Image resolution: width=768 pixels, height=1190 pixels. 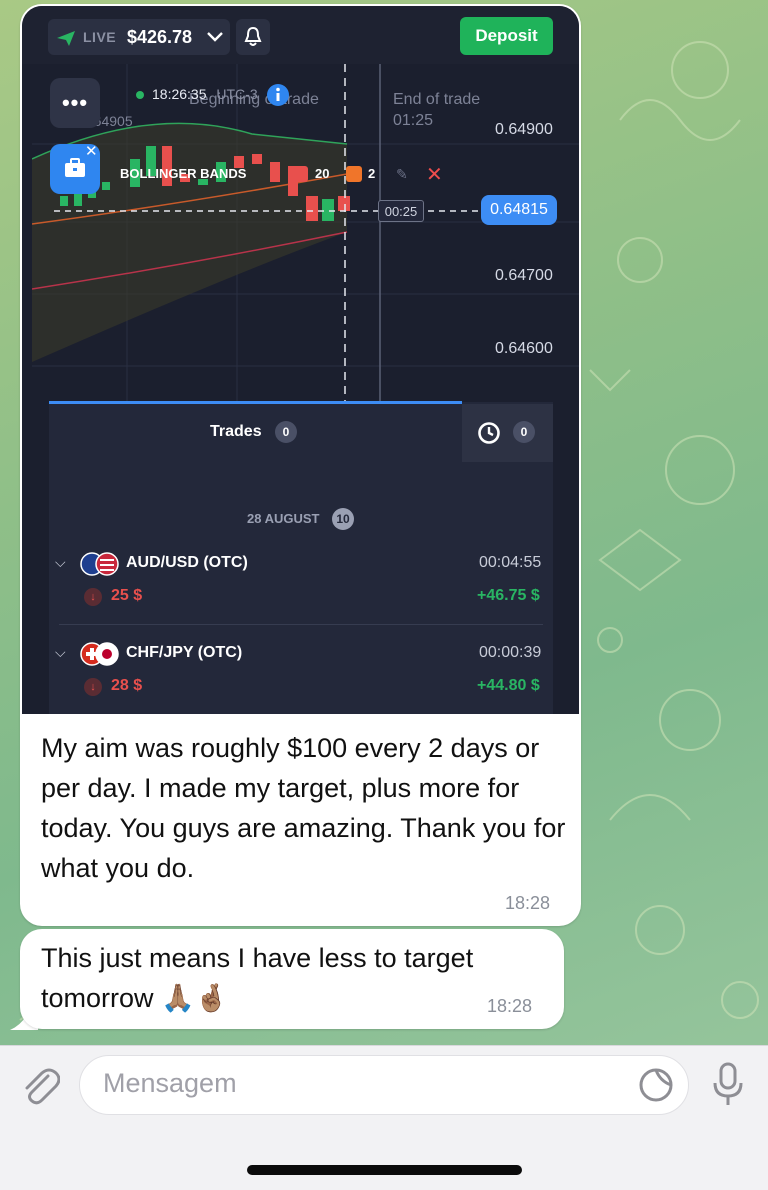 I want to click on live-plane-icon, so click(x=66, y=38).